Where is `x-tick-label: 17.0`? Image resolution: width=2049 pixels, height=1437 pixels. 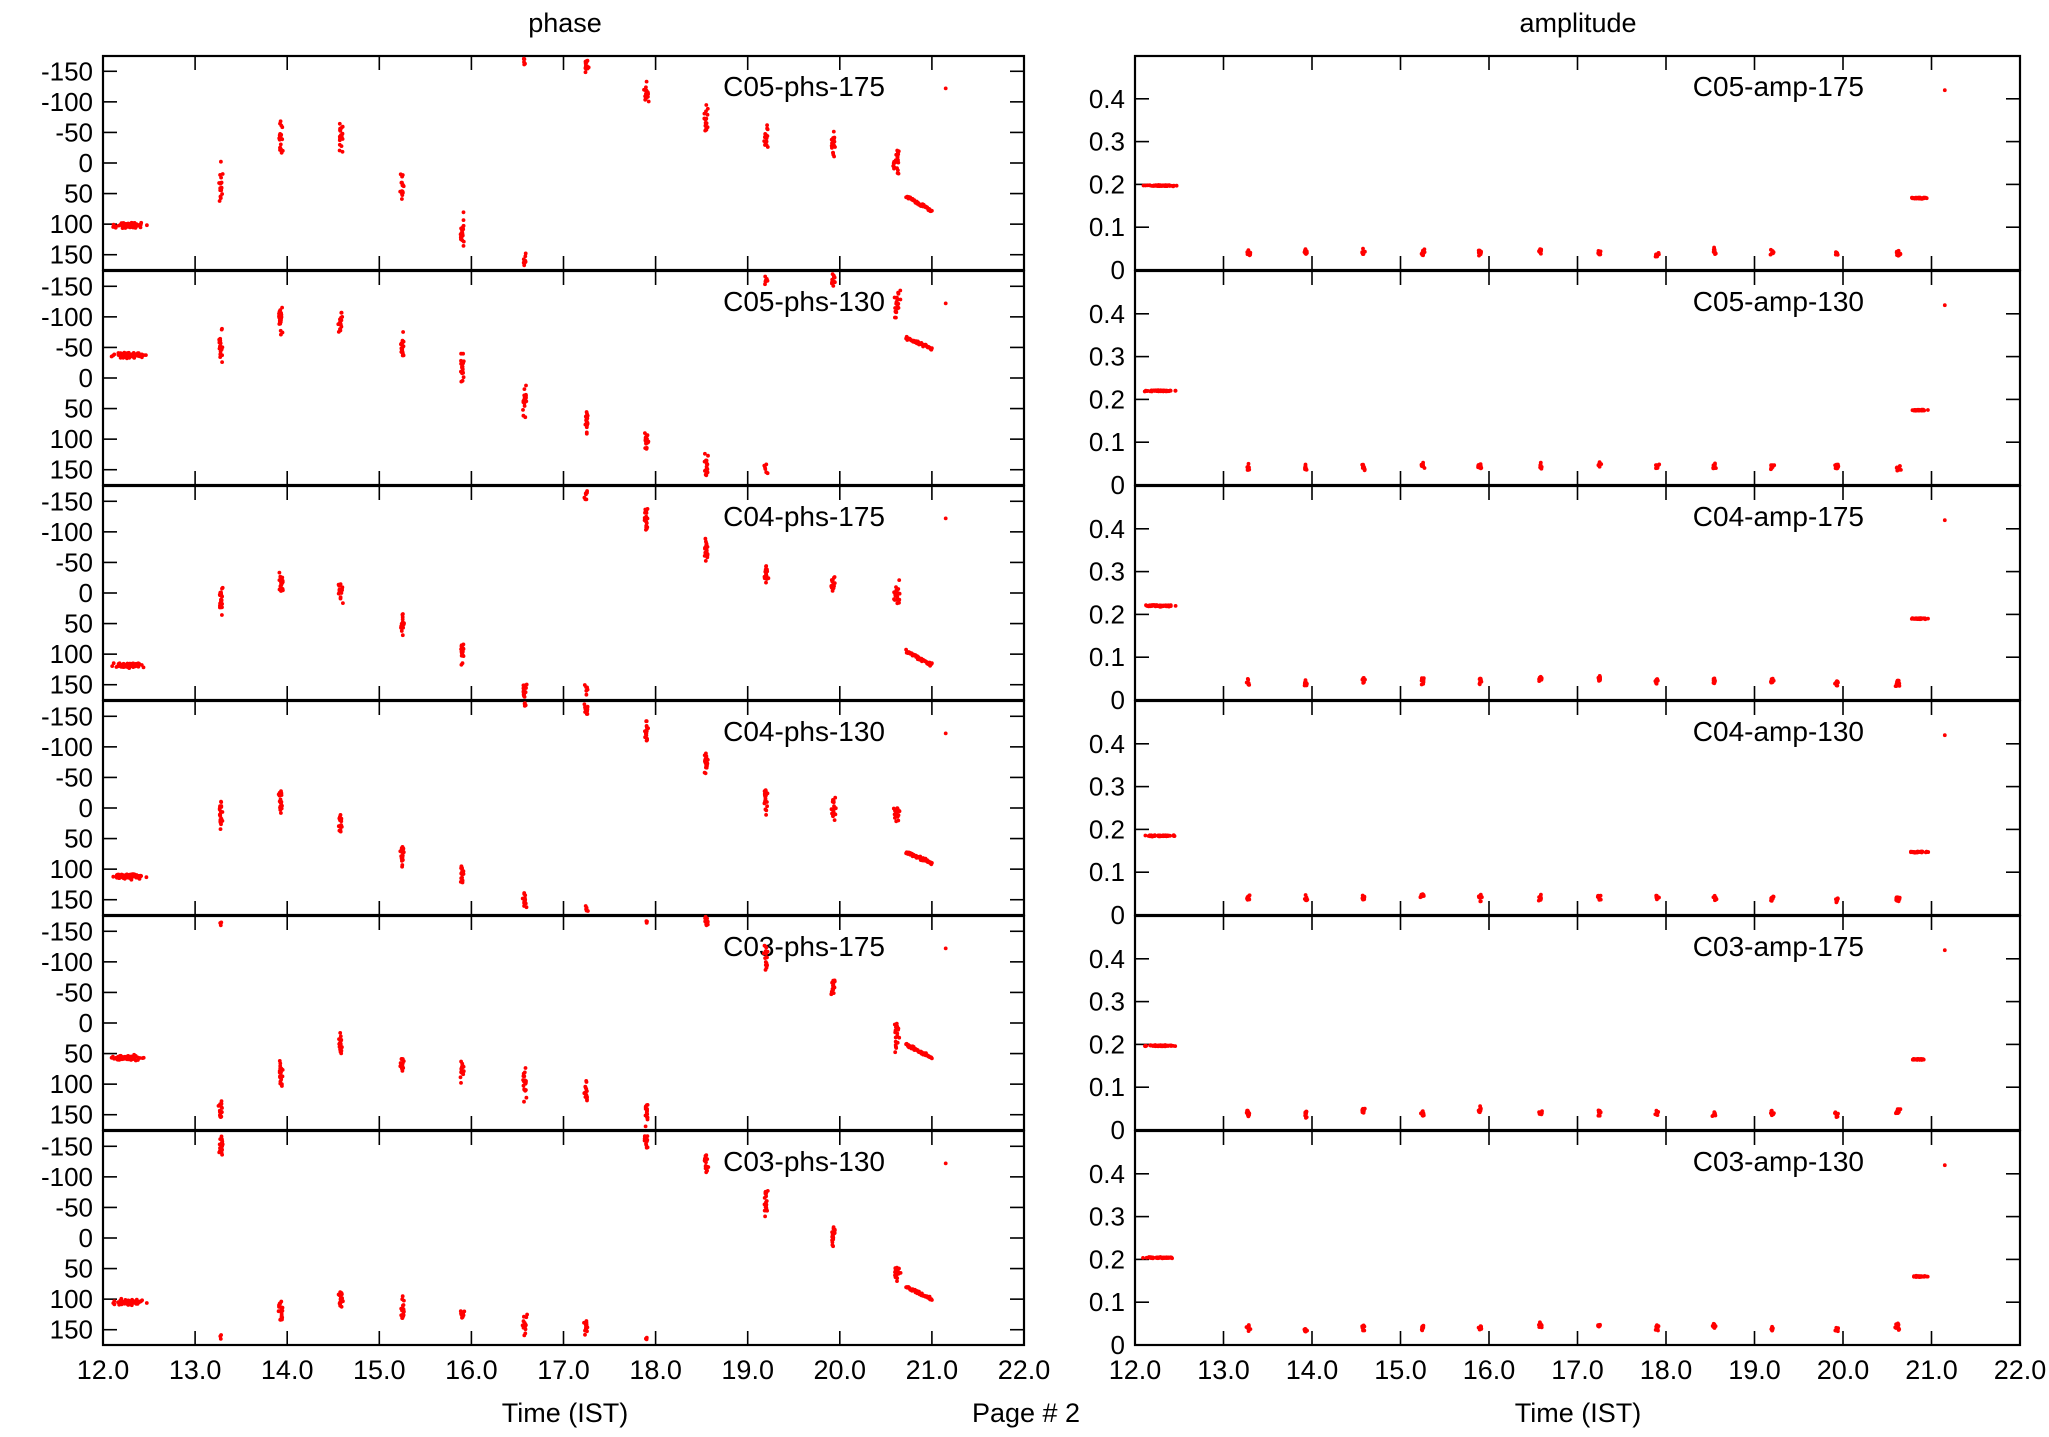
x-tick-label: 17.0 is located at coordinates (1577, 1370).